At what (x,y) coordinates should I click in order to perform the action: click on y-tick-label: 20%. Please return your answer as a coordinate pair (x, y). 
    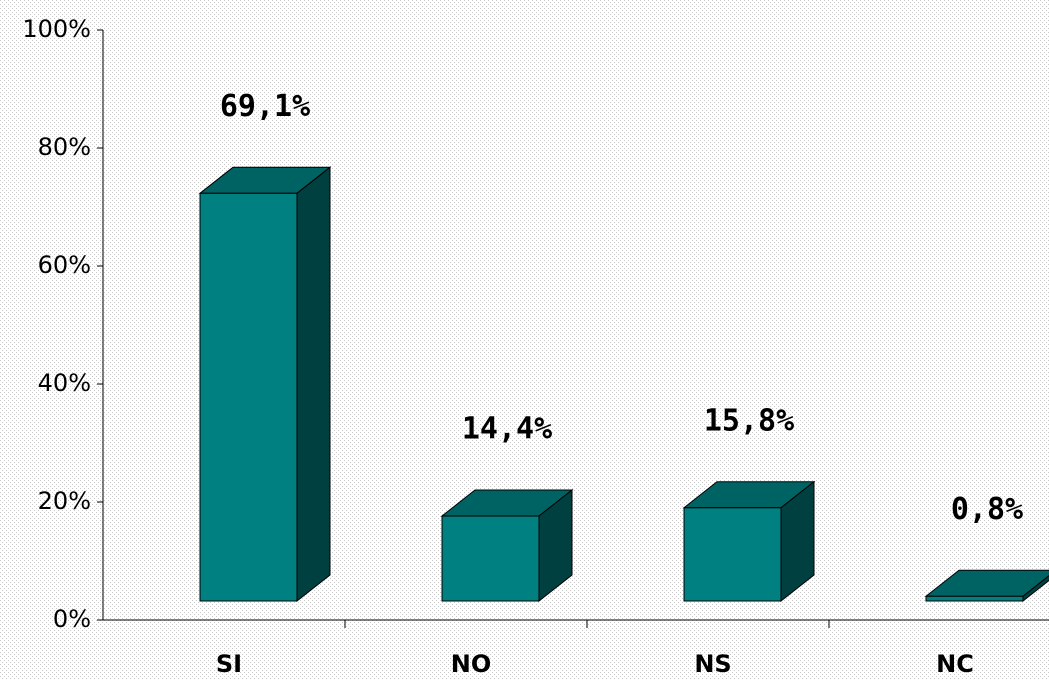
    Looking at the image, I should click on (64, 501).